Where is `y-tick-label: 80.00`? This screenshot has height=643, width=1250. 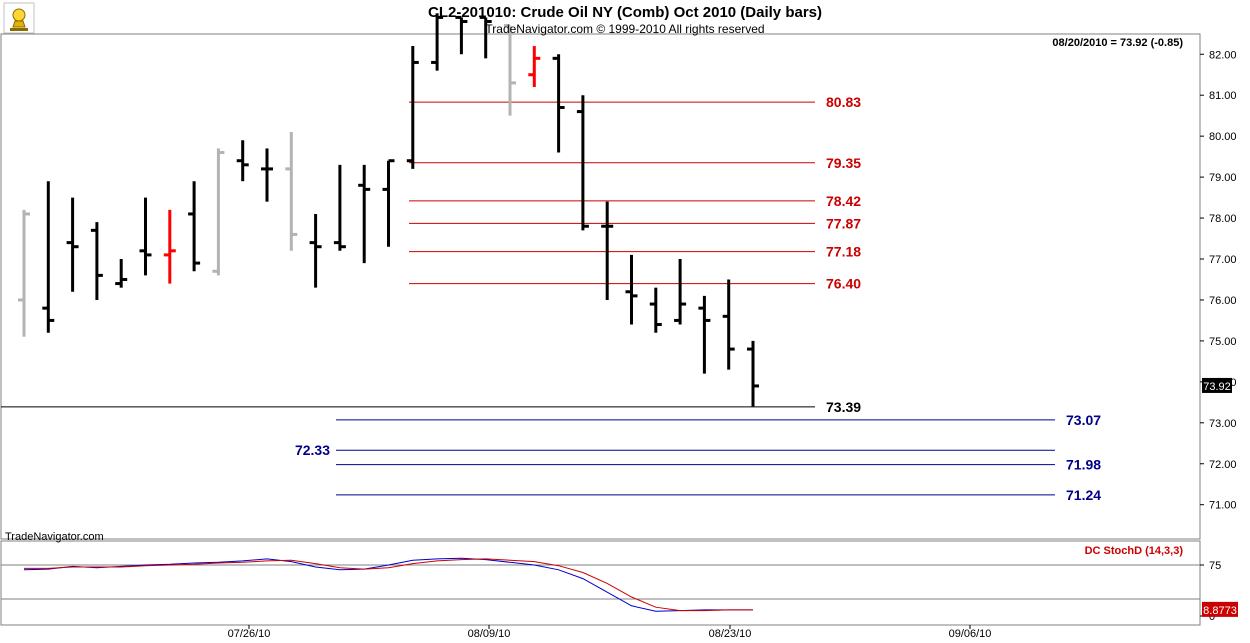 y-tick-label: 80.00 is located at coordinates (1223, 137).